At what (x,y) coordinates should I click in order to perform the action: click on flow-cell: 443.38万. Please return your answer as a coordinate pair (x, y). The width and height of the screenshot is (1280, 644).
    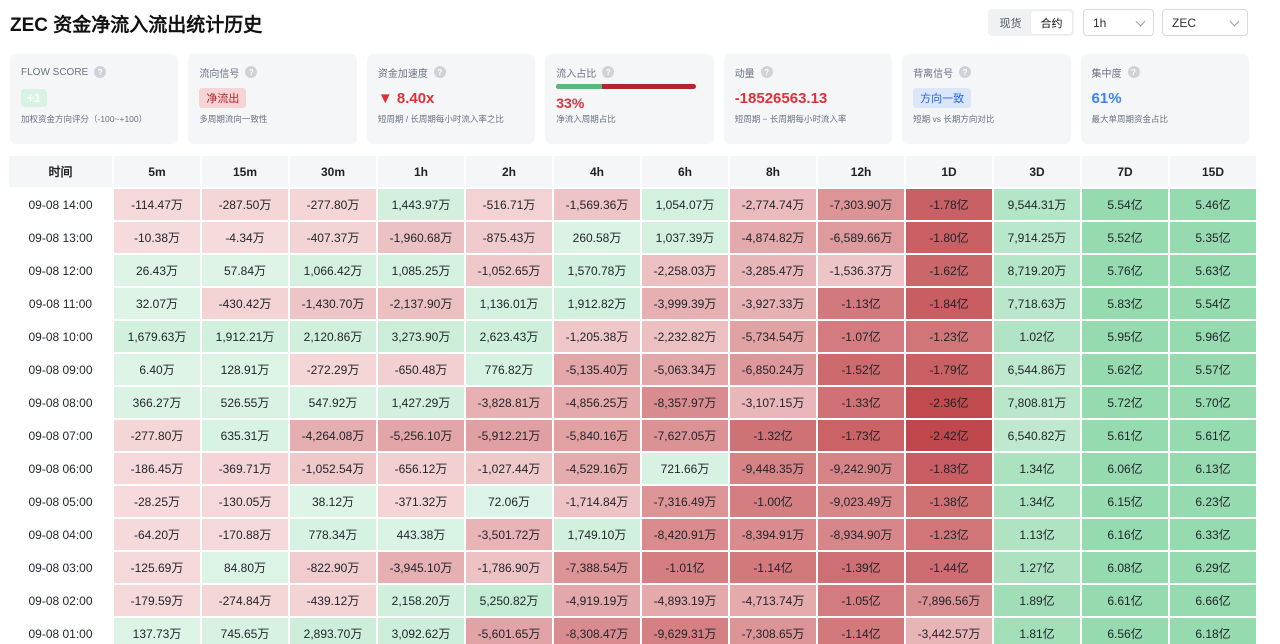
    Looking at the image, I should click on (421, 534).